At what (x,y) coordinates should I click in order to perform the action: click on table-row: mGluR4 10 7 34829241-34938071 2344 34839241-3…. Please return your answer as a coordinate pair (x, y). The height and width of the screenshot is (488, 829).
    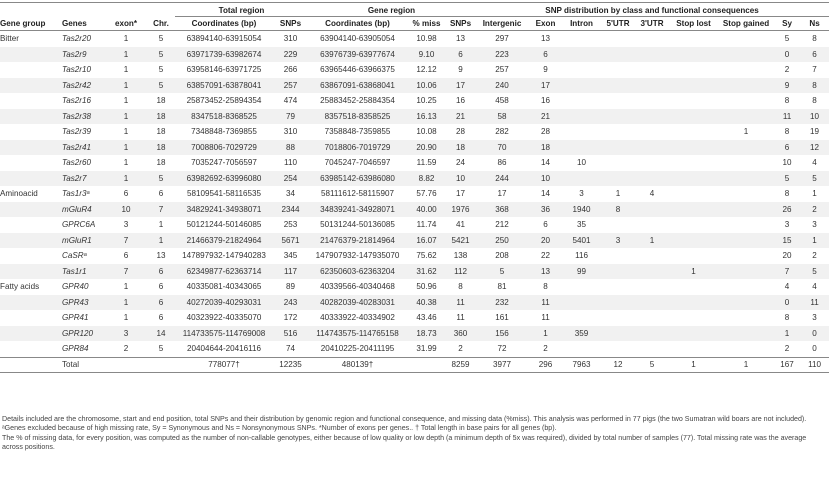
    Looking at the image, I should click on (414, 209).